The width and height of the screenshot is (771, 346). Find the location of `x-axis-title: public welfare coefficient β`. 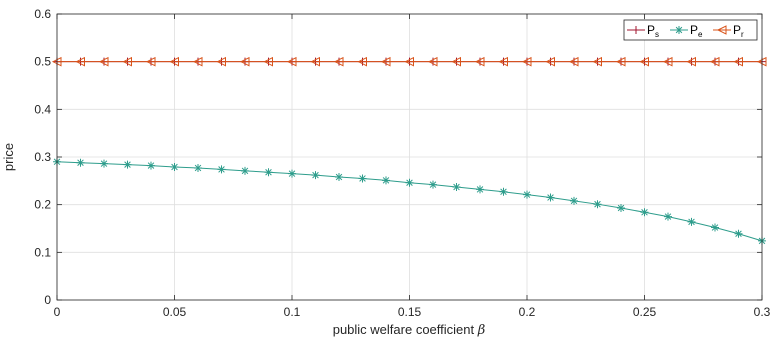

x-axis-title: public welfare coefficient β is located at coordinates (409, 330).